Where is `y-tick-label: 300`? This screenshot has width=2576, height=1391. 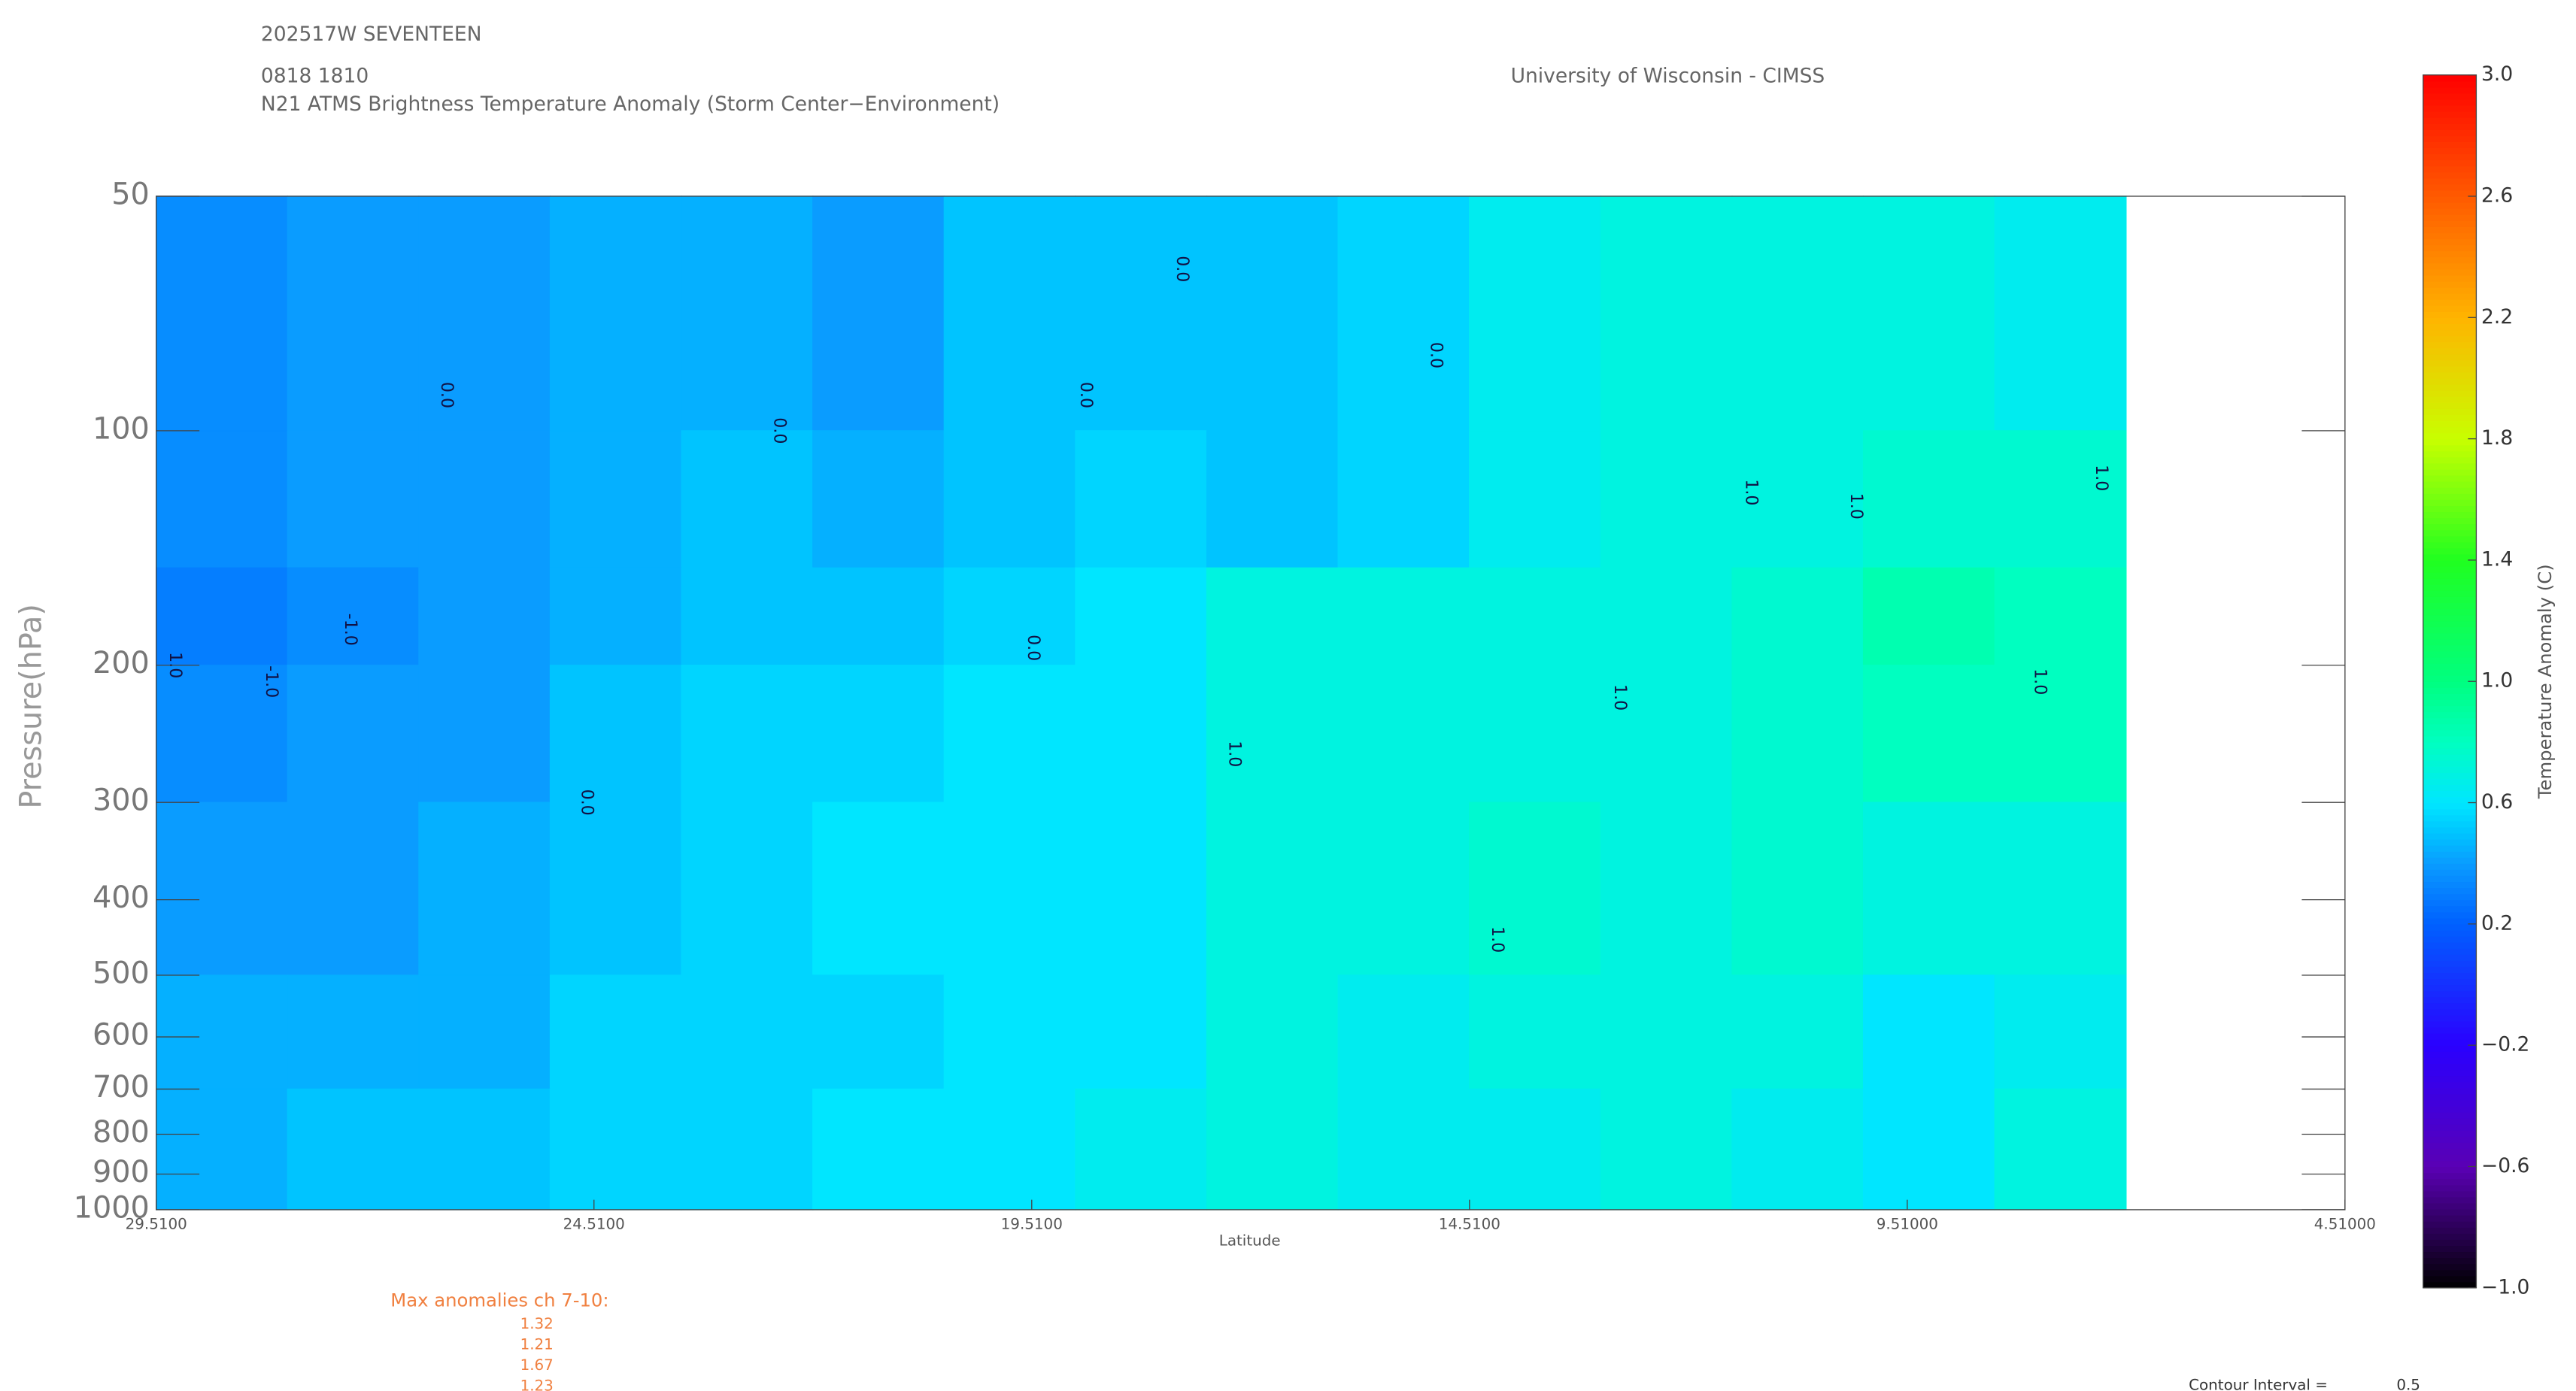
y-tick-label: 300 is located at coordinates (121, 800).